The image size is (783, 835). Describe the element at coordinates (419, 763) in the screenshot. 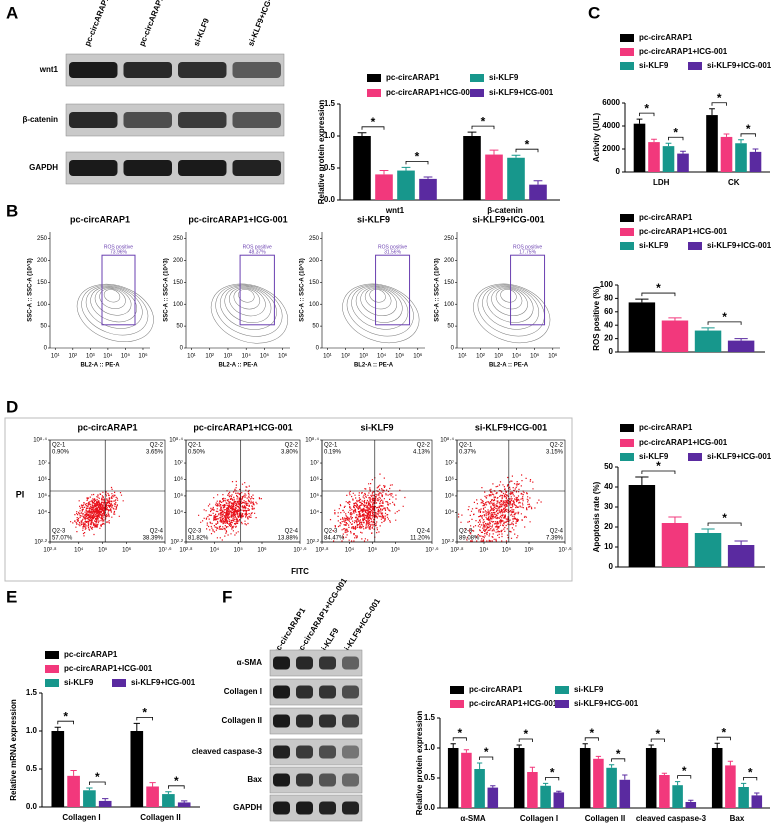

I see `y-axis-label: Relative protein expression` at that location.